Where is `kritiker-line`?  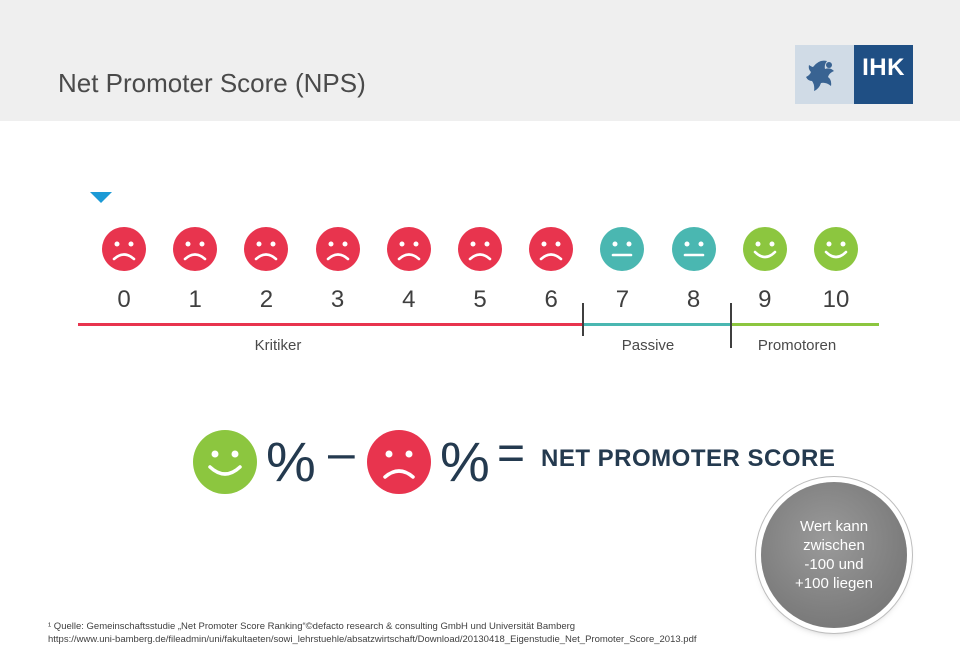
kritiker-line is located at coordinates (330, 324).